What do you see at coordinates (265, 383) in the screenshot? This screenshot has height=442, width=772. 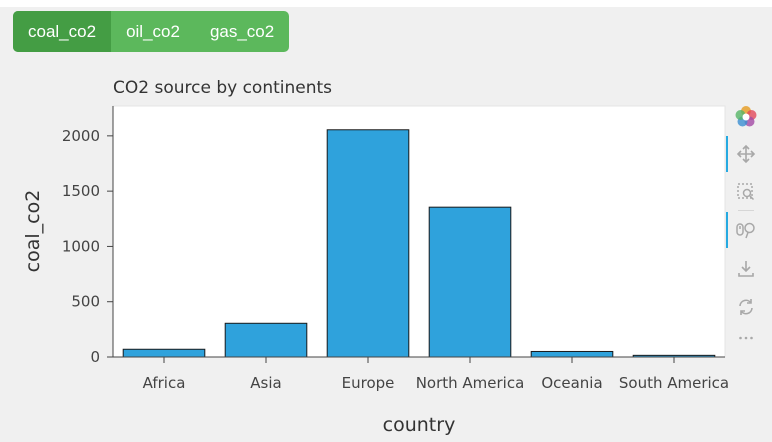 I see `x-tick-label: Asia` at bounding box center [265, 383].